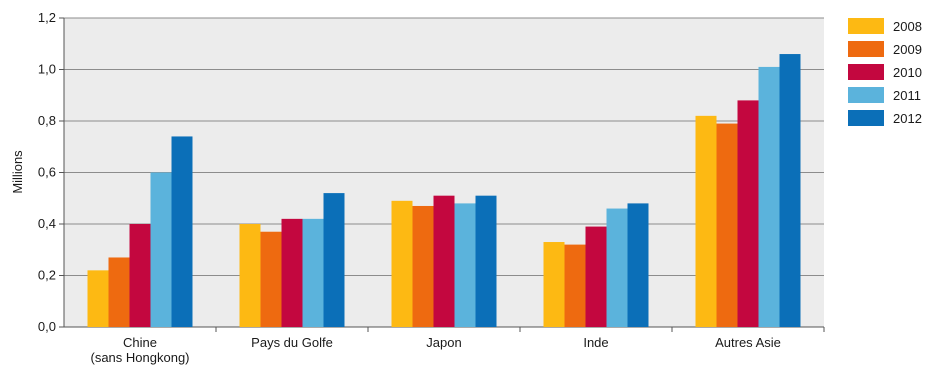  I want to click on legend-label: 2012, so click(907, 118).